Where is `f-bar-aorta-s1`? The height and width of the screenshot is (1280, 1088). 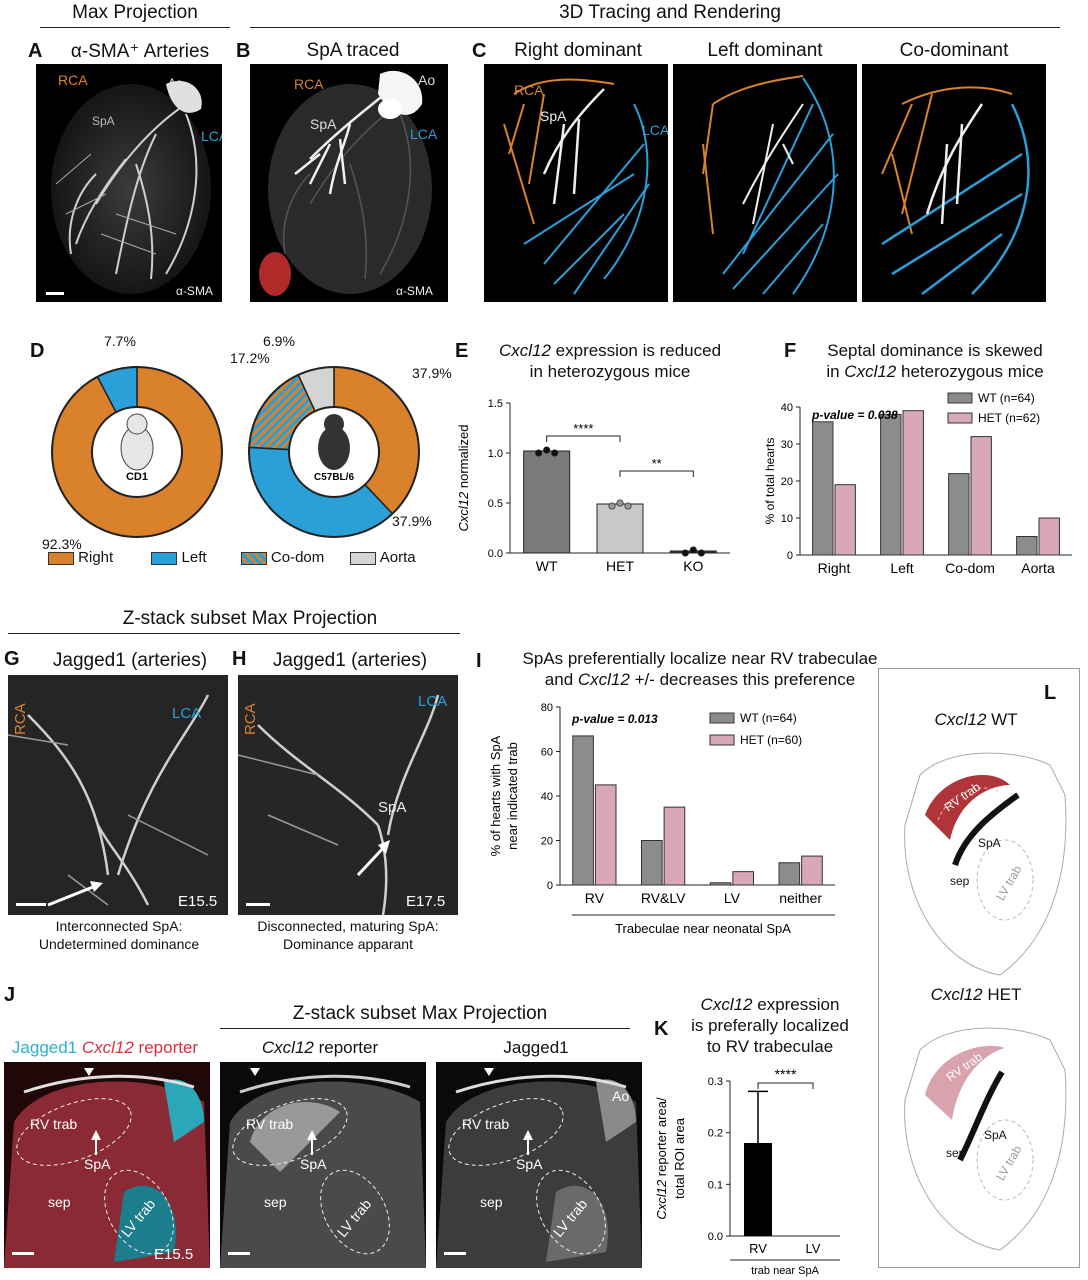
f-bar-aorta-s1 is located at coordinates (1049, 536).